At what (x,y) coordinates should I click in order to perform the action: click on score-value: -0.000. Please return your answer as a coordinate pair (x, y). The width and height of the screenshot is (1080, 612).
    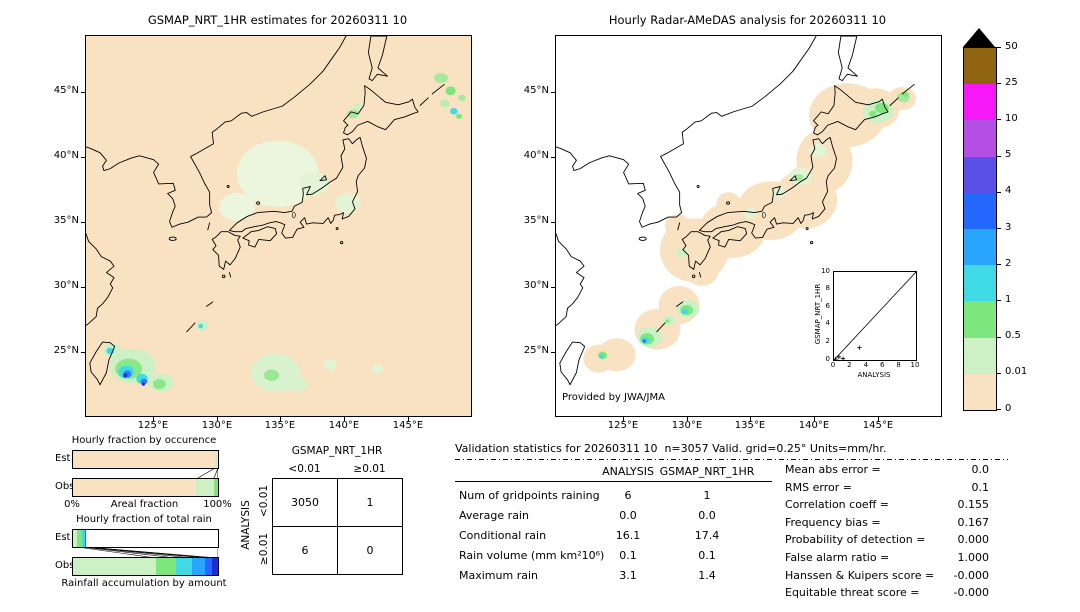
    Looking at the image, I should click on (971, 575).